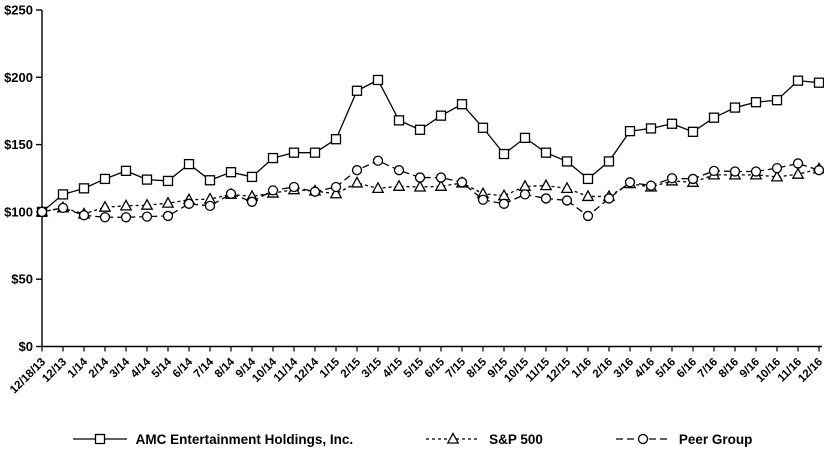 The height and width of the screenshot is (459, 824). Describe the element at coordinates (99, 368) in the screenshot. I see `svg-text: 2/14` at that location.